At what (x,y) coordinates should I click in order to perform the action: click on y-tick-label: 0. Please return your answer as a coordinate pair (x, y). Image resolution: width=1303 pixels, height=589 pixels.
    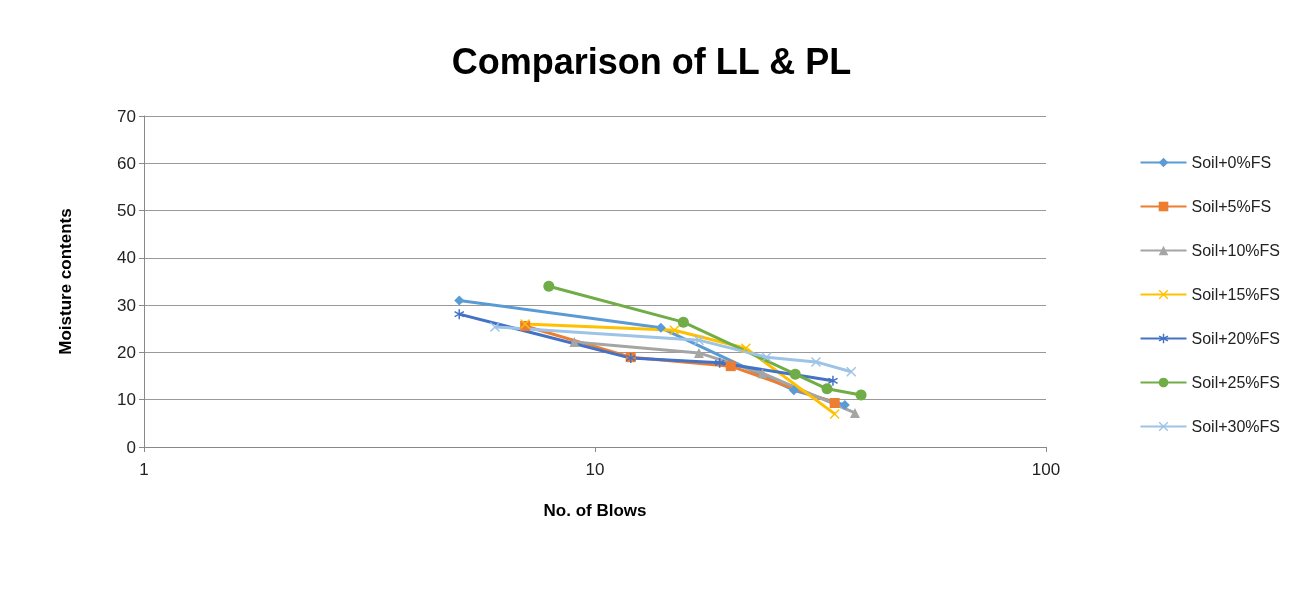
    Looking at the image, I should click on (131, 447).